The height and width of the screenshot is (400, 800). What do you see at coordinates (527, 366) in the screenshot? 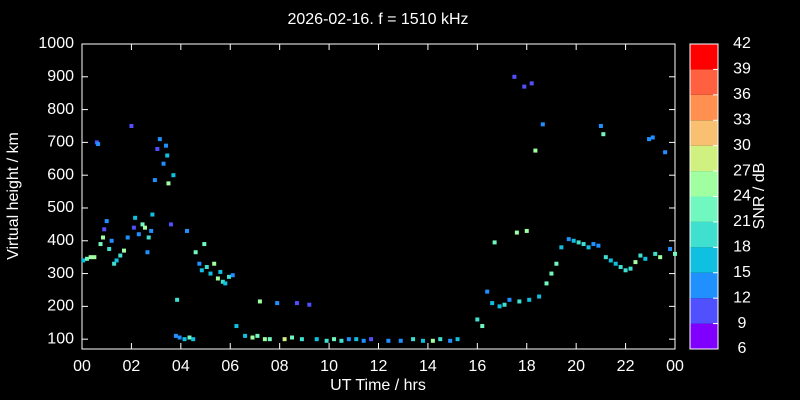
I see `x-tick-label: 18` at bounding box center [527, 366].